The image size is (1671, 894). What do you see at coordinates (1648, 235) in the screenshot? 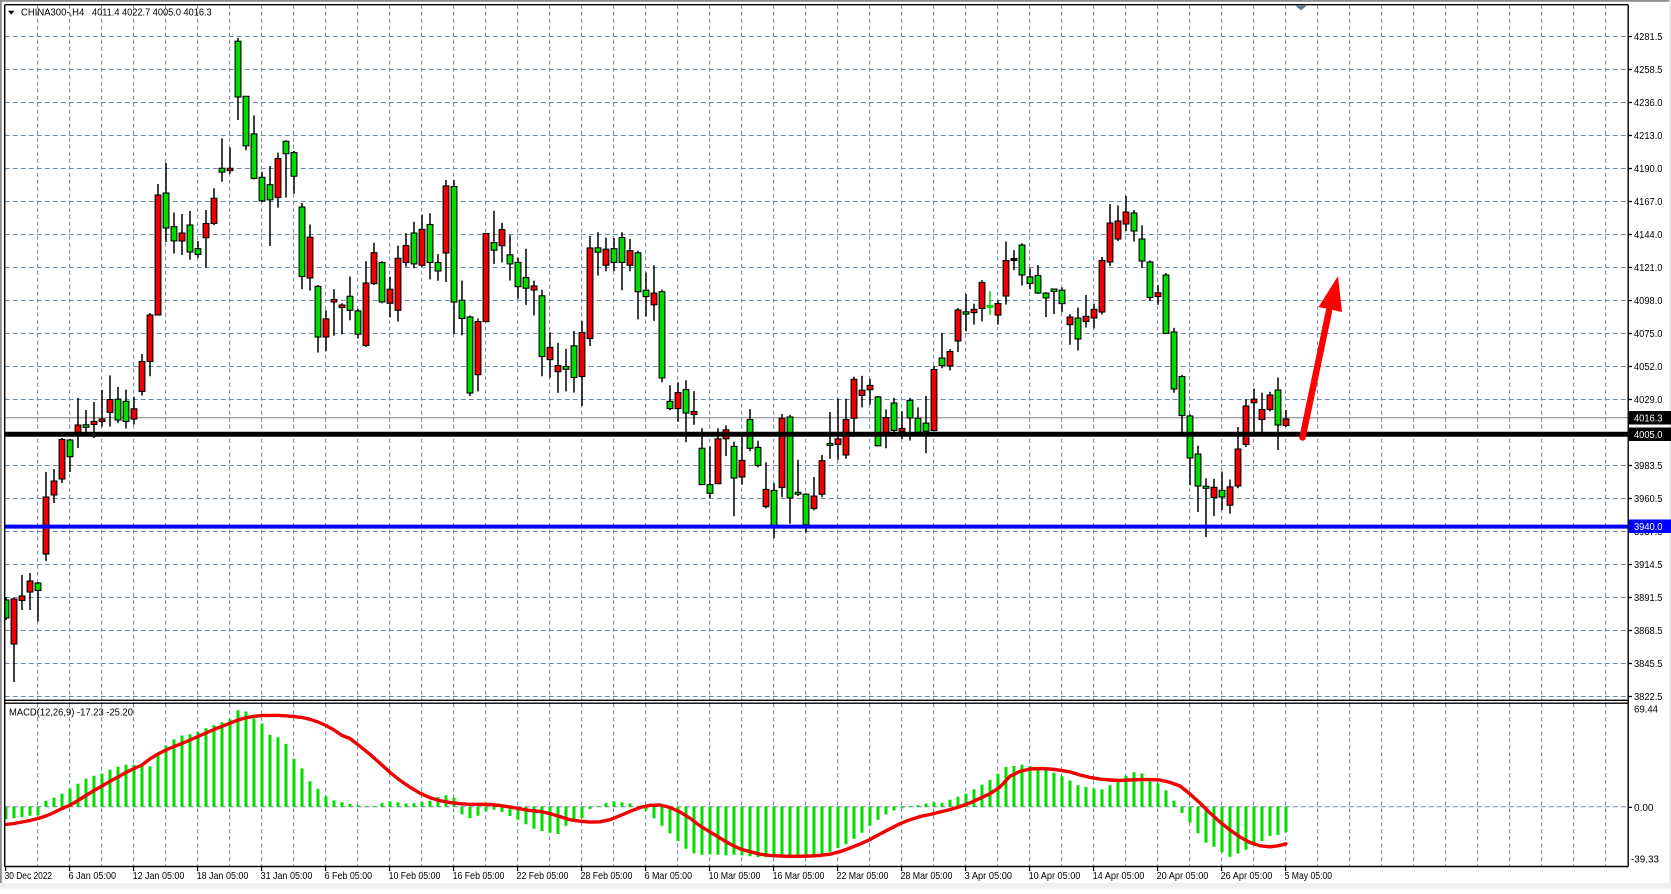
I see `svg-text: 4144.0` at bounding box center [1648, 235].